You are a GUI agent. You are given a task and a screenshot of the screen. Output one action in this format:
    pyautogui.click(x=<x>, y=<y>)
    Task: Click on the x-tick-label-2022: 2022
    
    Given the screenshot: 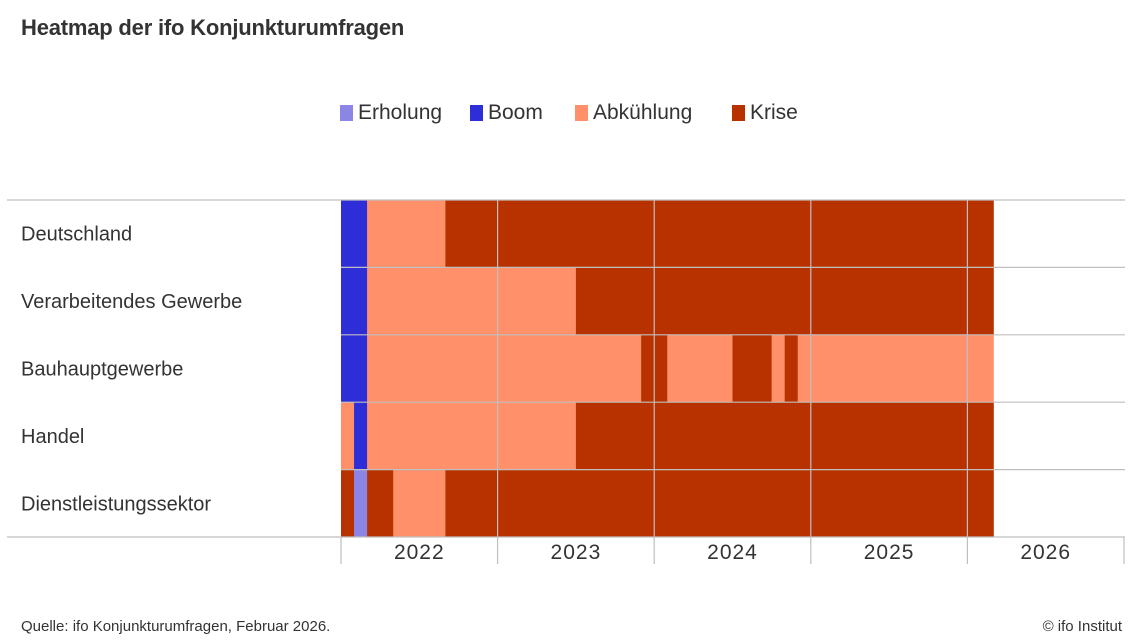 What is the action you would take?
    pyautogui.click(x=419, y=552)
    